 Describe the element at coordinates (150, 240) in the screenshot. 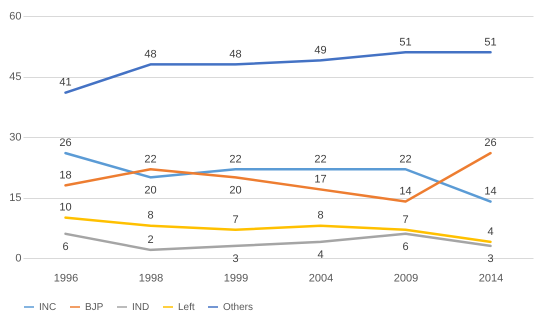

I see `data-label: 2` at that location.